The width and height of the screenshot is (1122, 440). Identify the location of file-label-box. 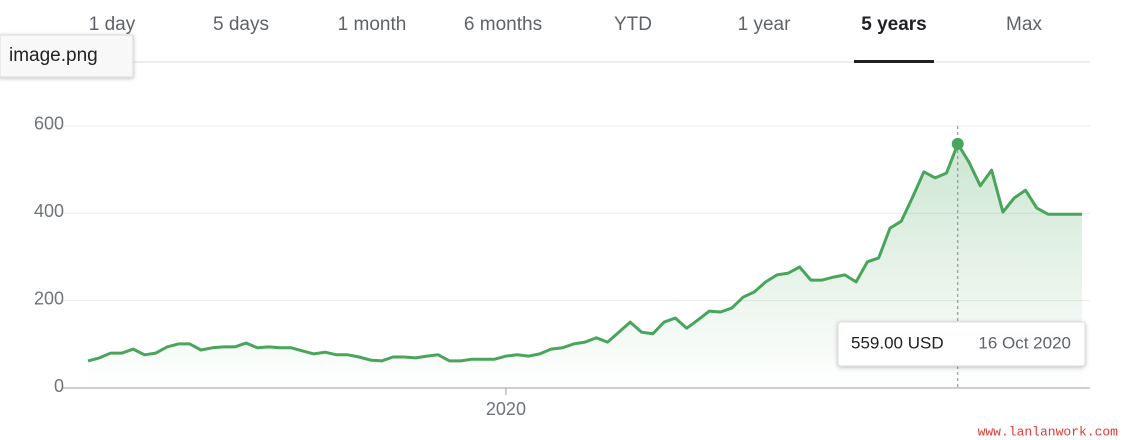
(67, 56).